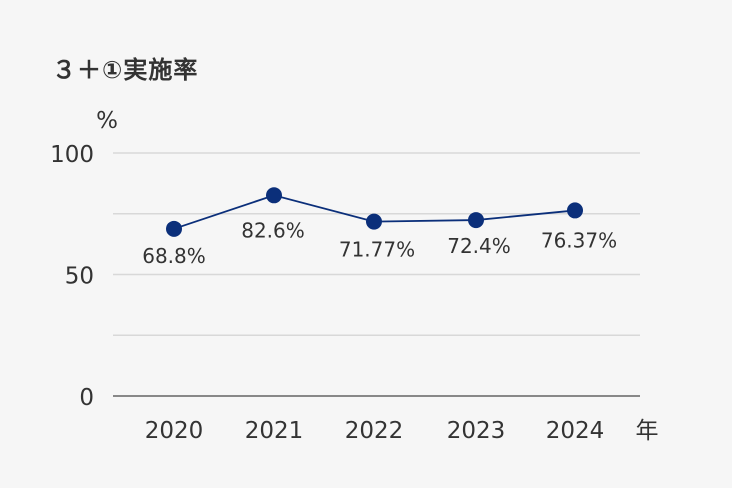 This screenshot has width=732, height=488. I want to click on x-tick-label: 2022, so click(374, 431).